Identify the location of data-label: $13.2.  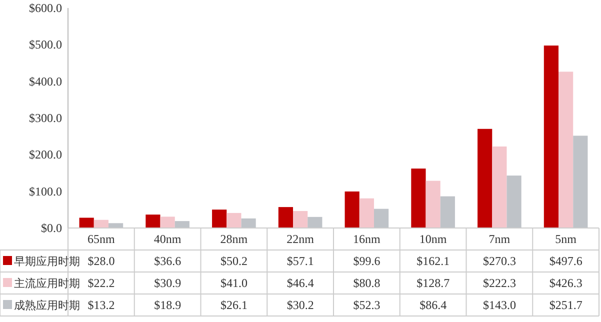
(101, 305).